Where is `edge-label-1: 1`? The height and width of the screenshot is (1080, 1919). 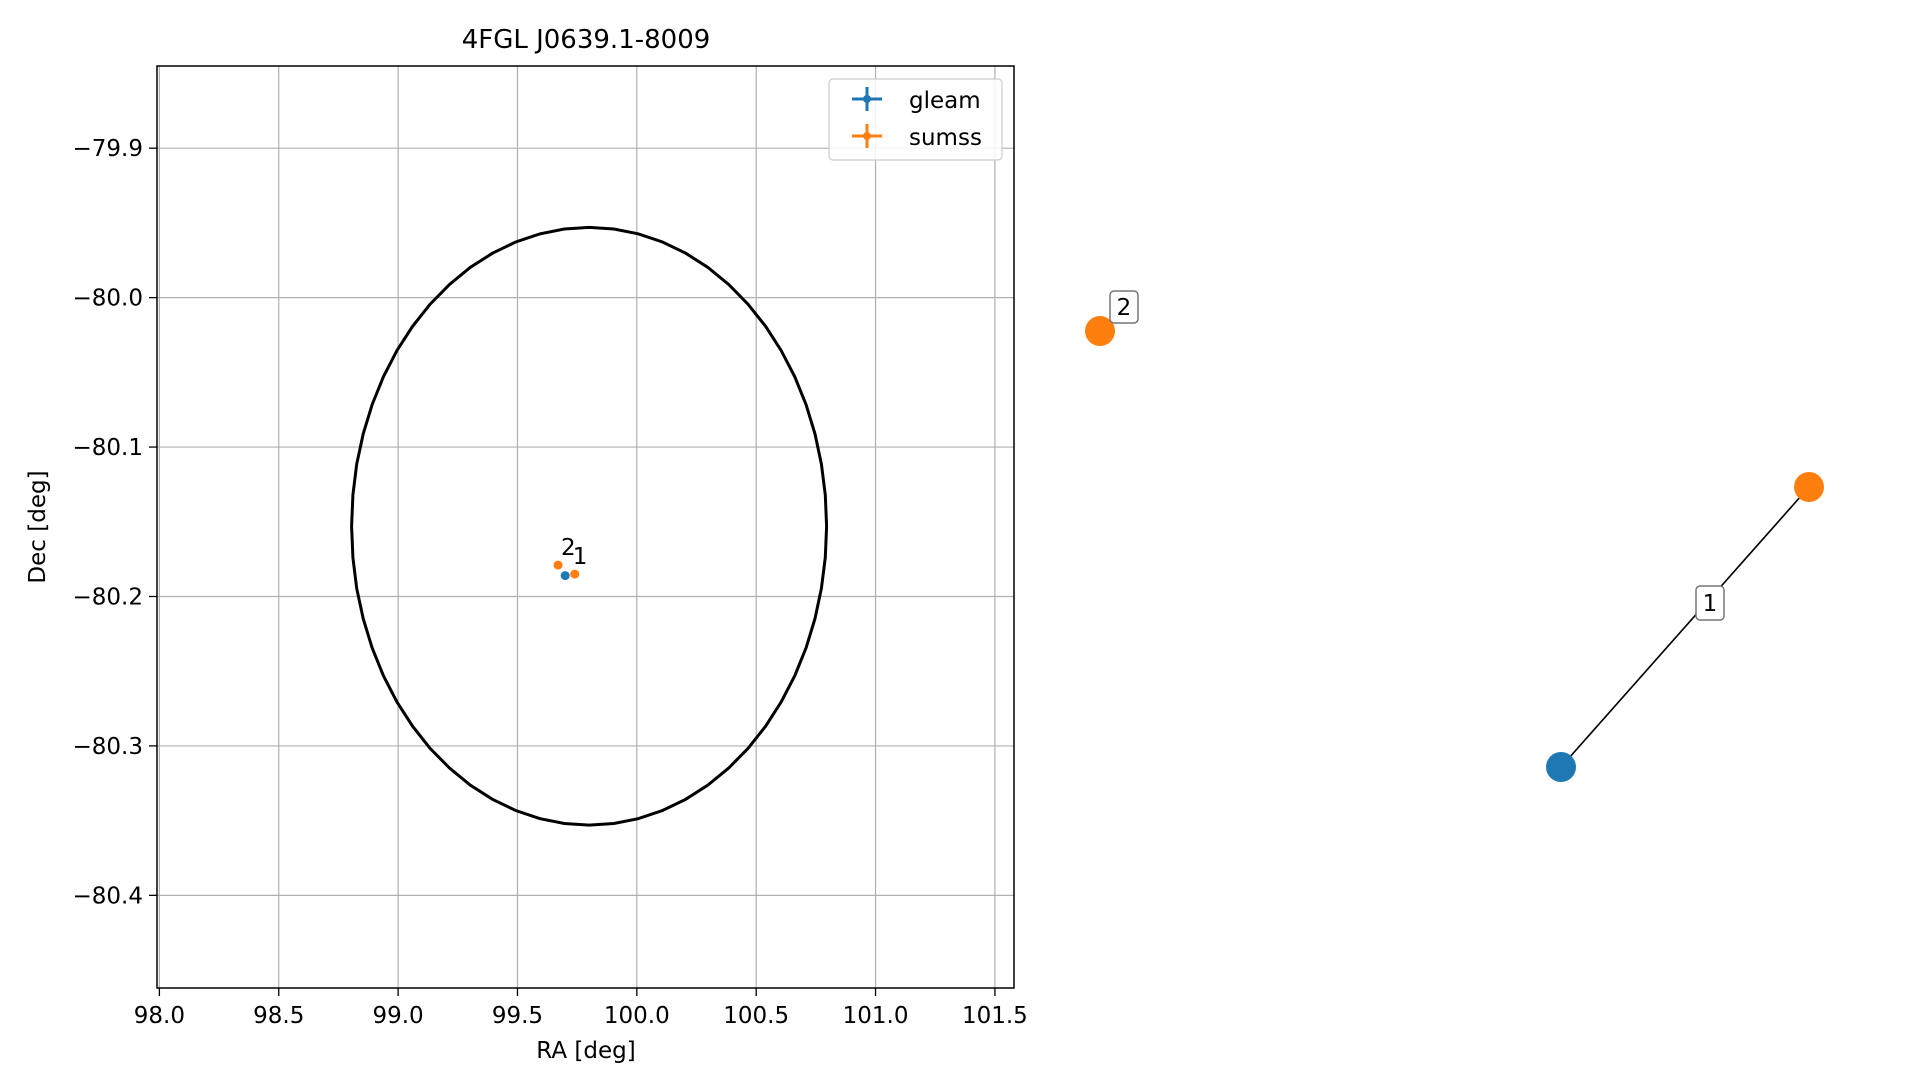
edge-label-1: 1 is located at coordinates (1710, 604).